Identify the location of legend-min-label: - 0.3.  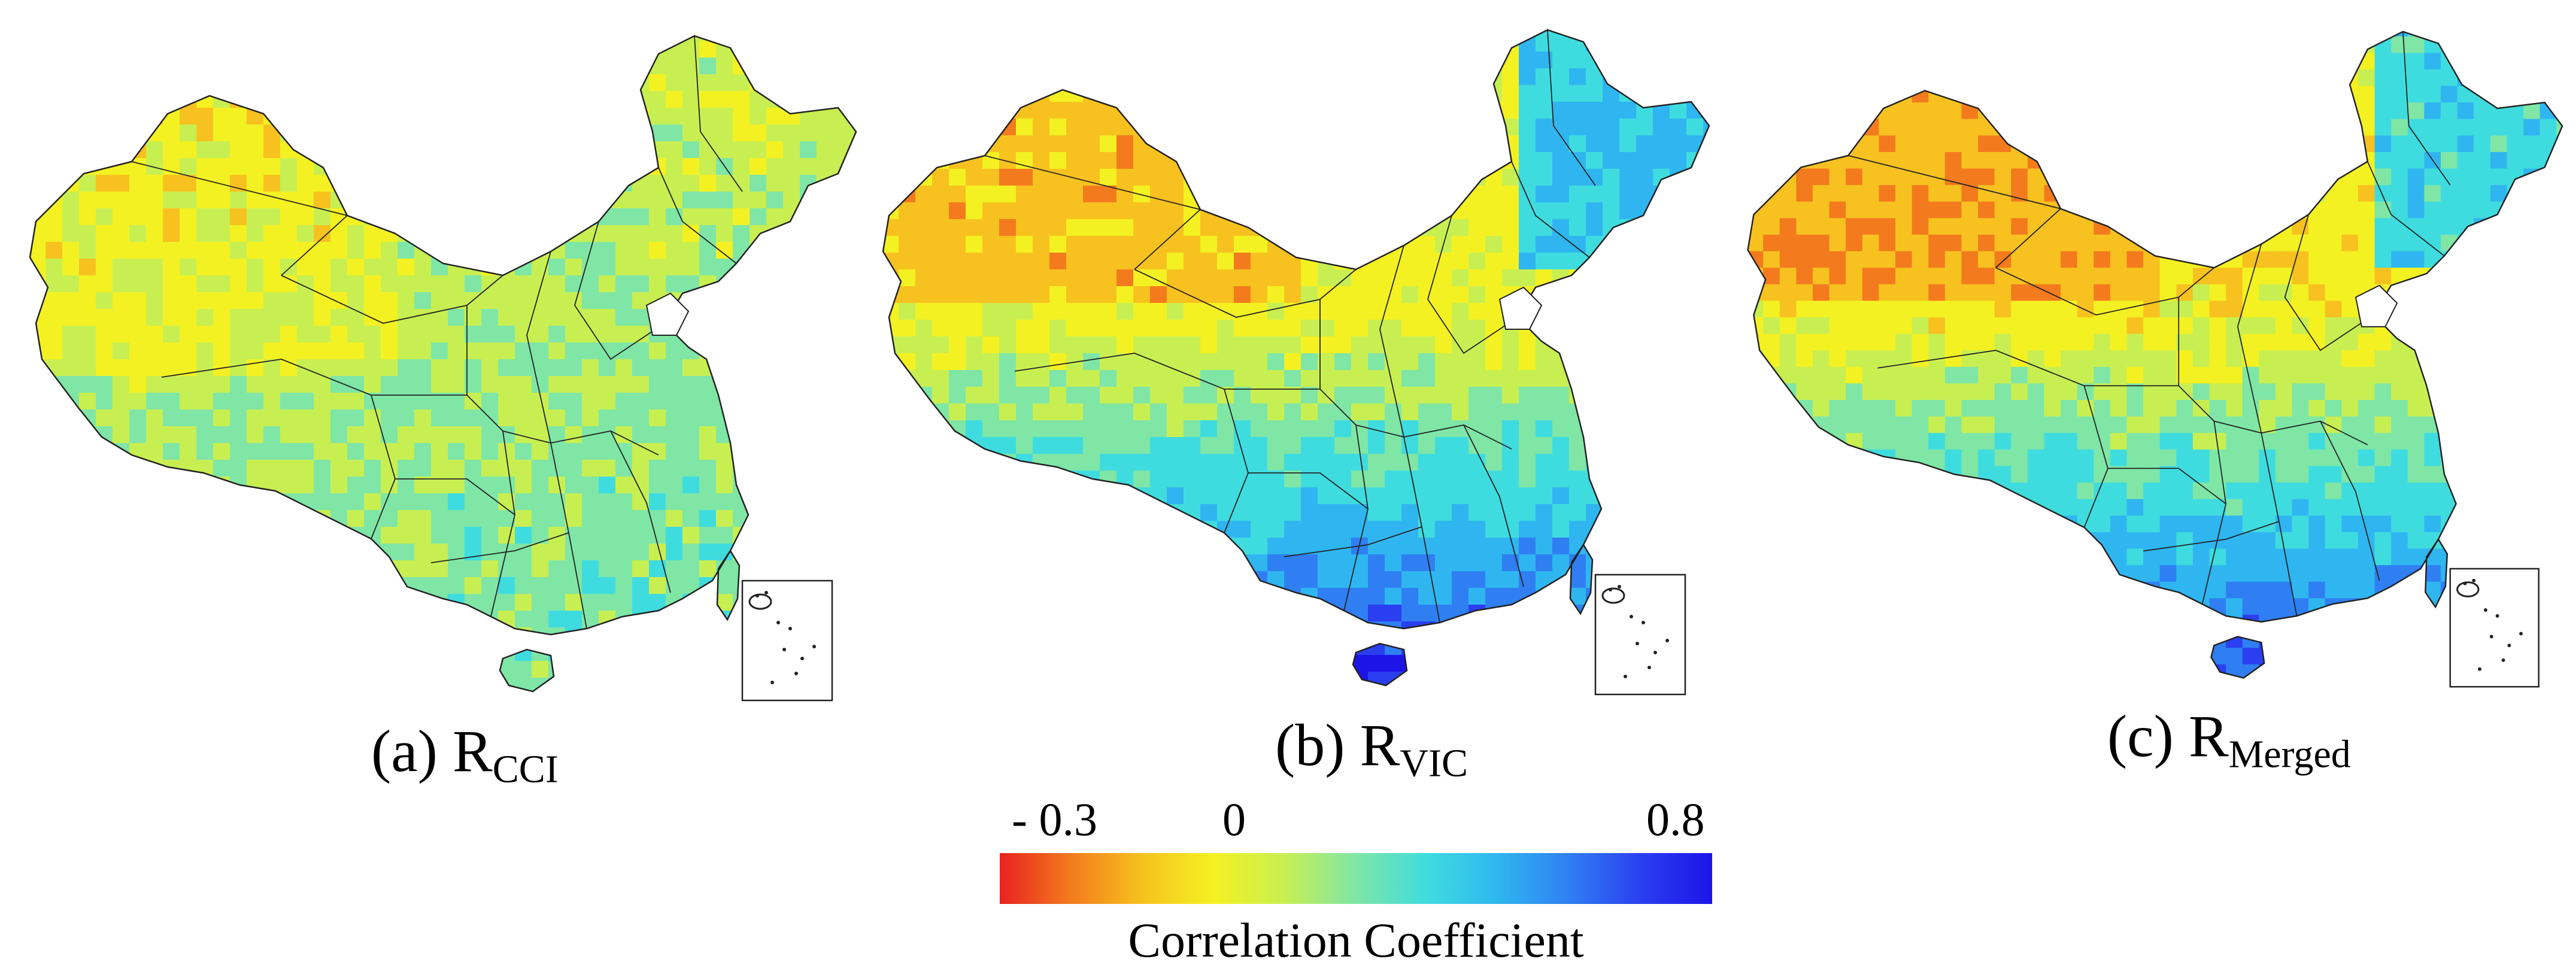
(1054, 819).